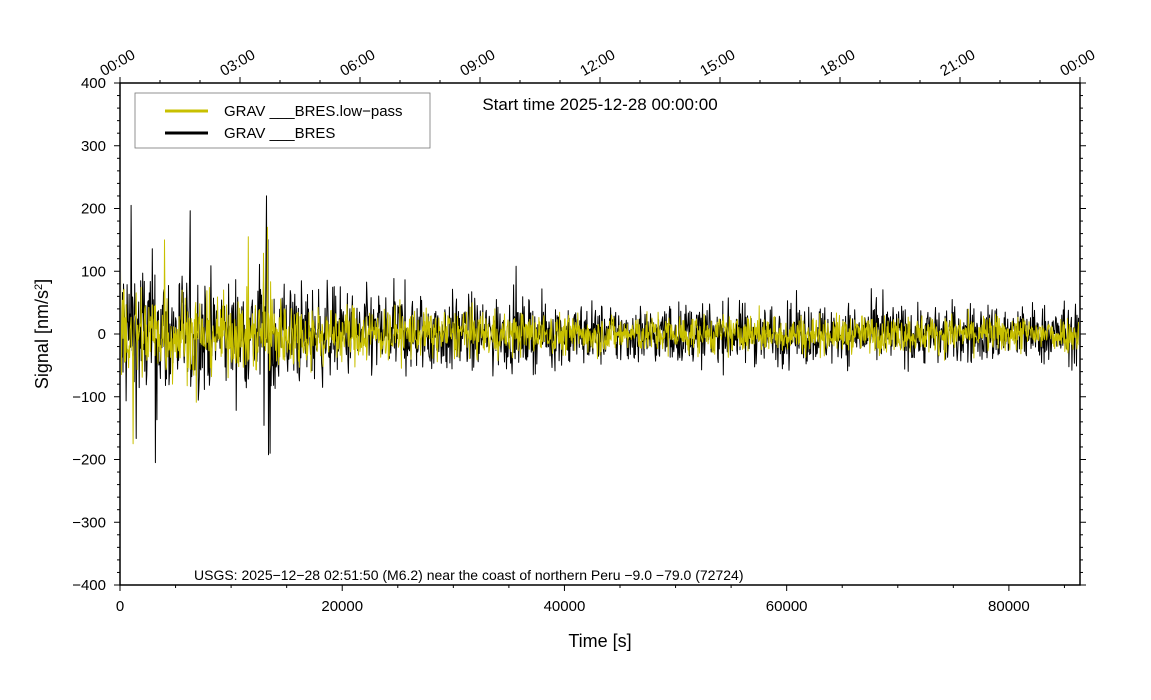 This screenshot has width=1151, height=700. Describe the element at coordinates (93, 209) in the screenshot. I see `y-tick-label: 200` at that location.